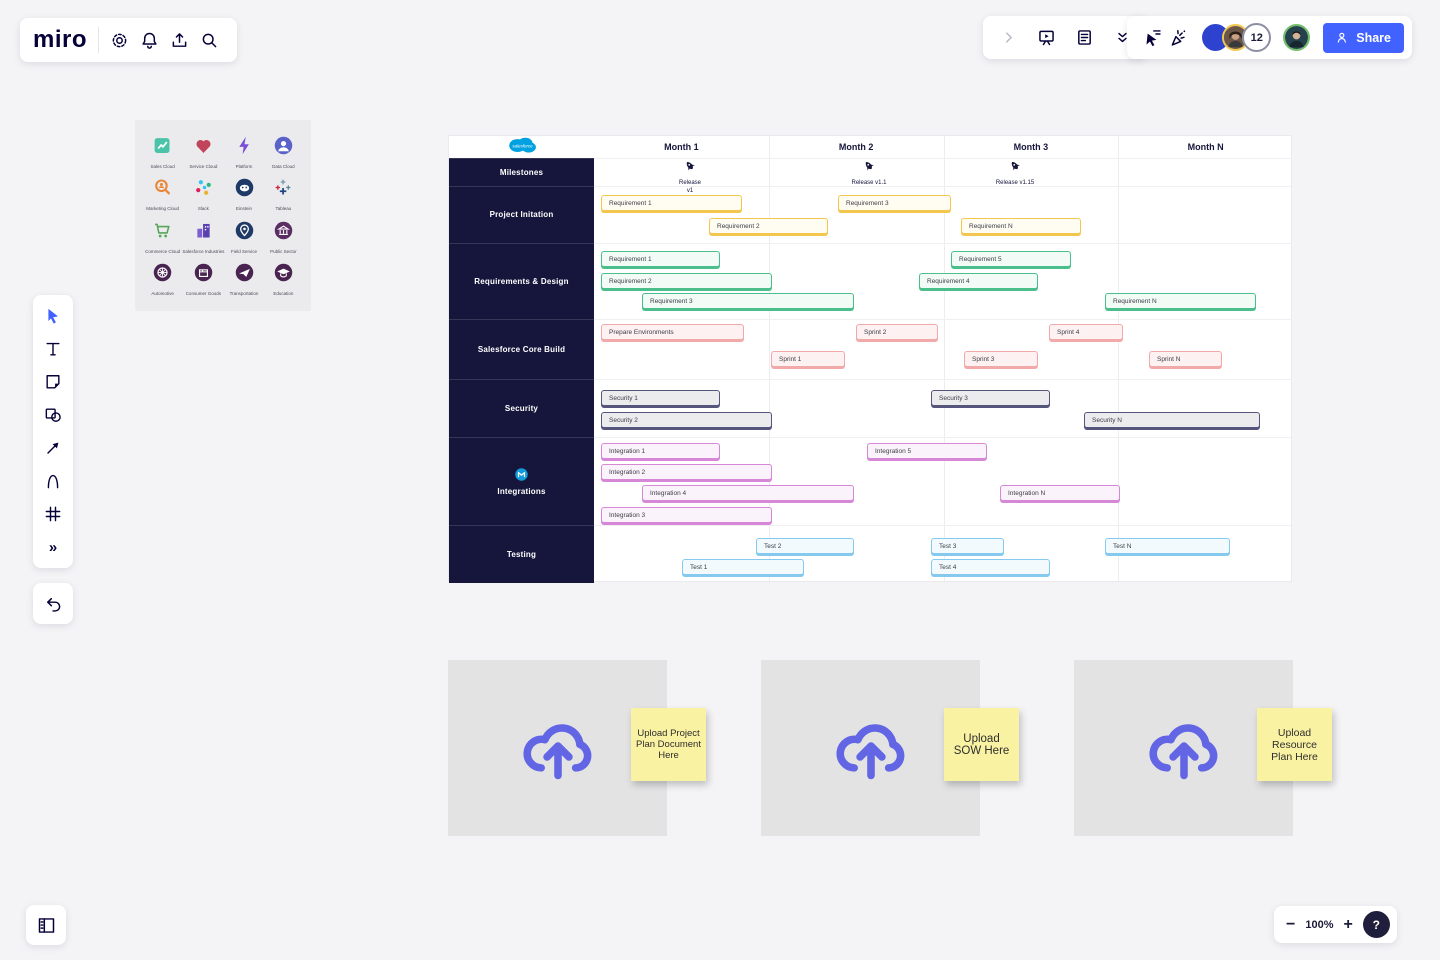 The width and height of the screenshot is (1440, 960). I want to click on help-button: ?, so click(1376, 924).